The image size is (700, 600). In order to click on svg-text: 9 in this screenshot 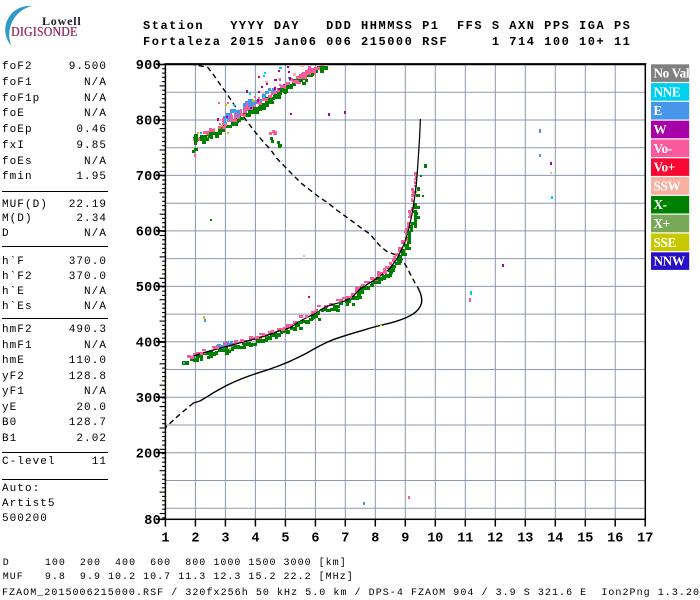, I will do `click(405, 539)`.